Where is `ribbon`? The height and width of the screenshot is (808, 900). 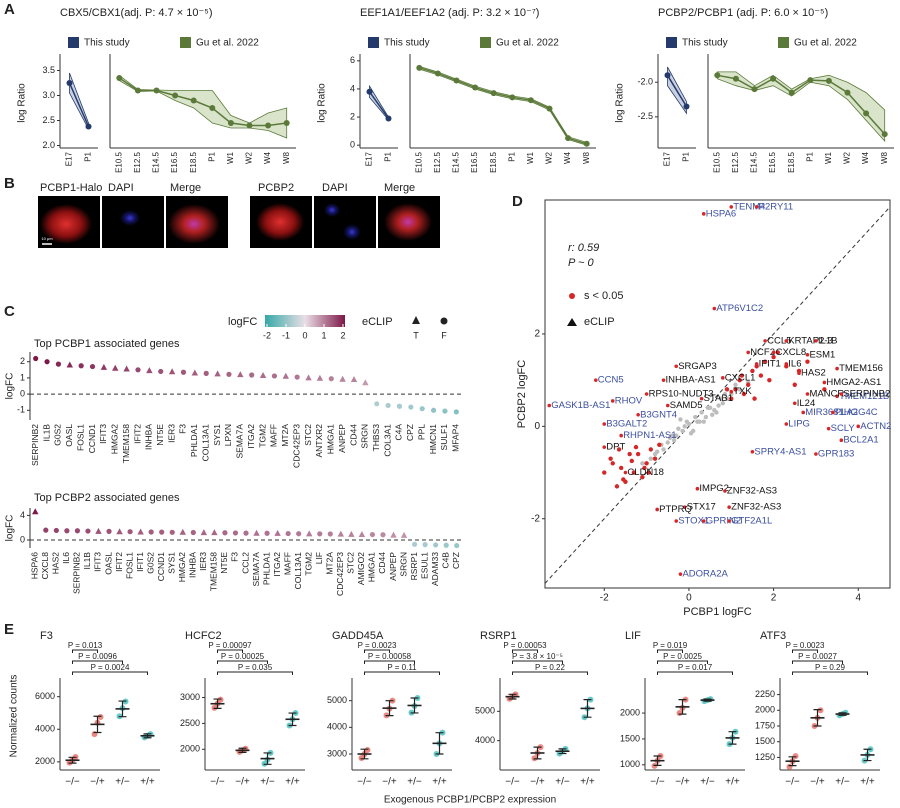 ribbon is located at coordinates (203, 106).